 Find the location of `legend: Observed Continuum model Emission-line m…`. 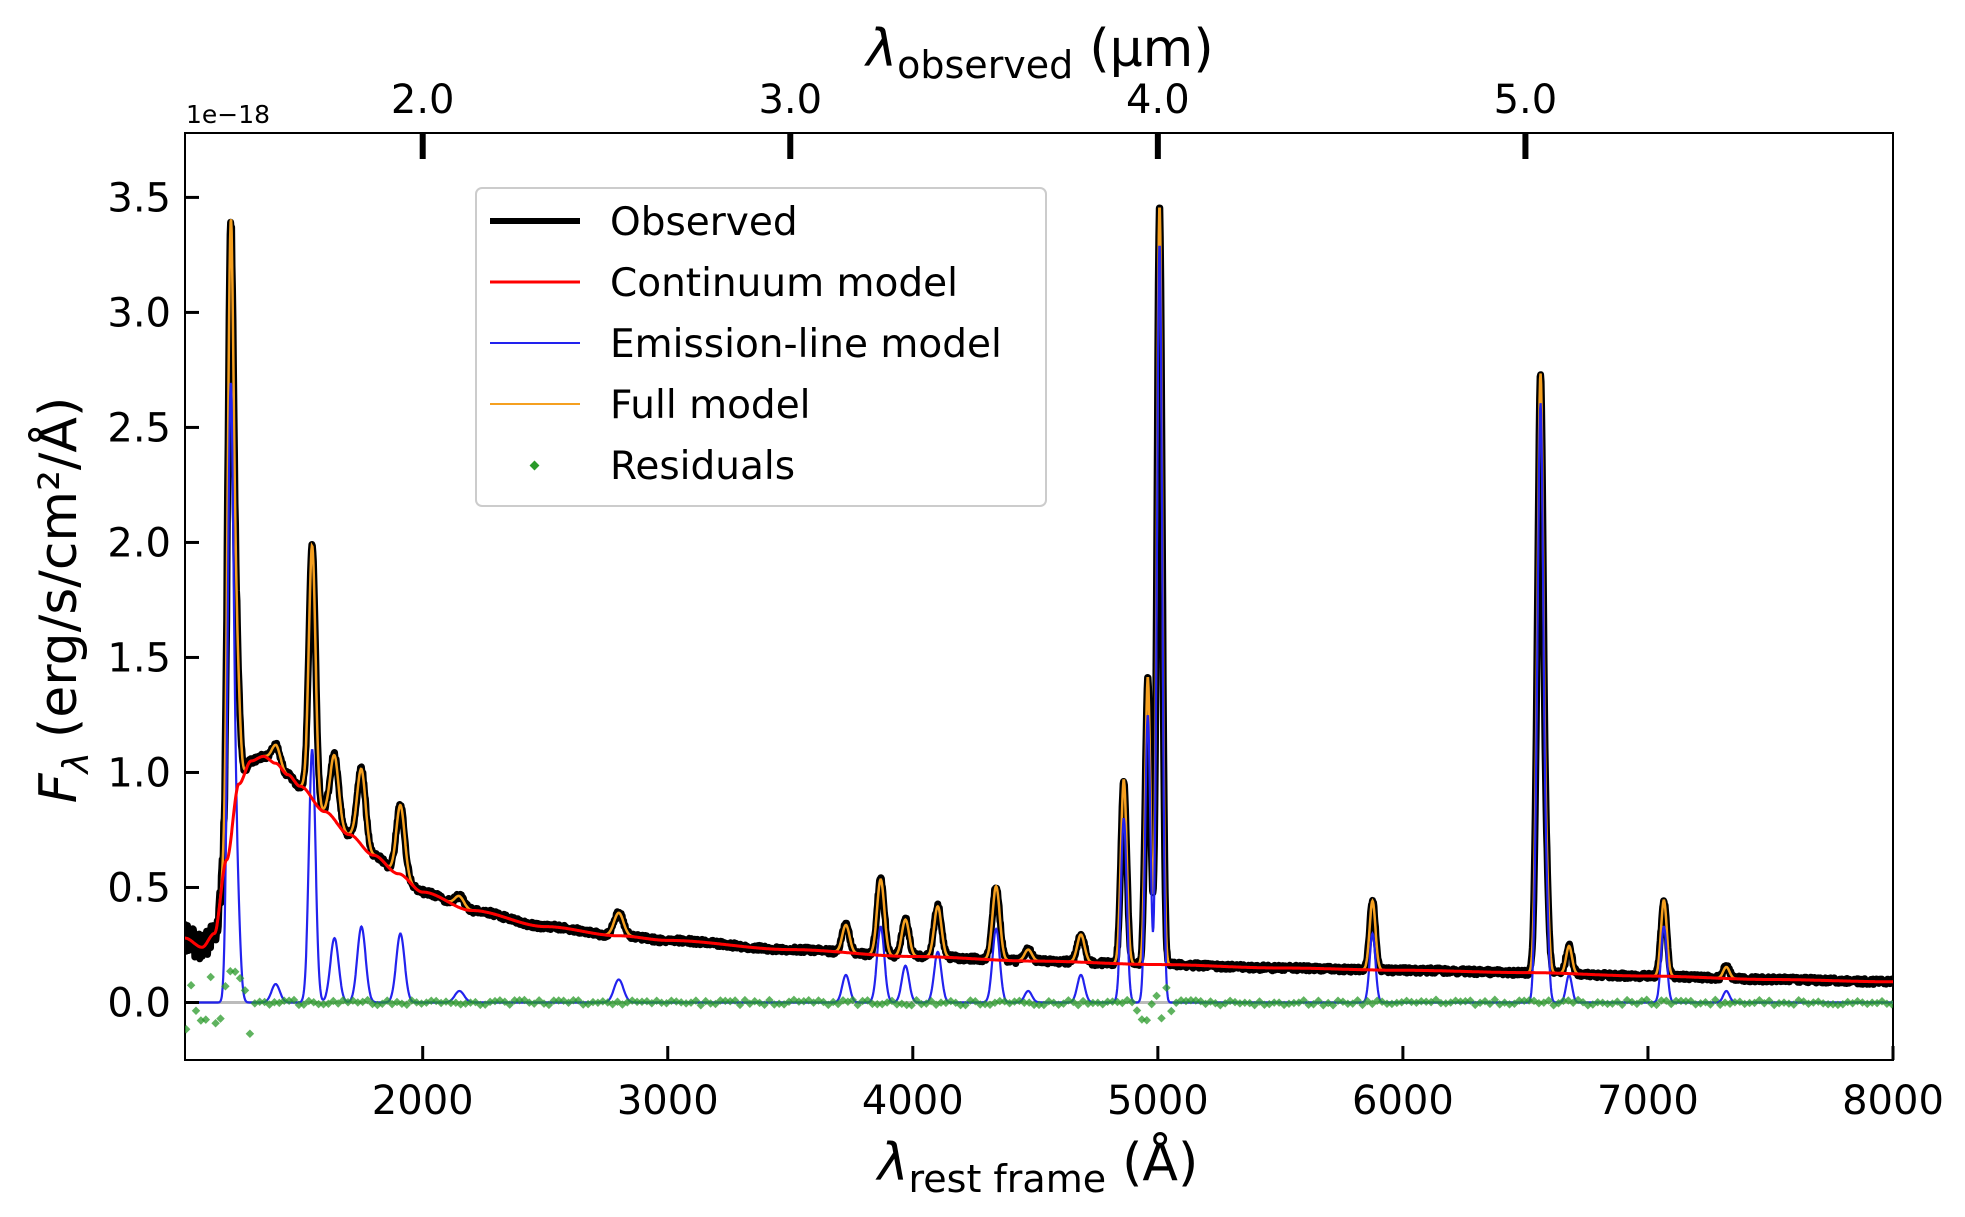

legend: Observed Continuum model Emission-line m… is located at coordinates (761, 347).